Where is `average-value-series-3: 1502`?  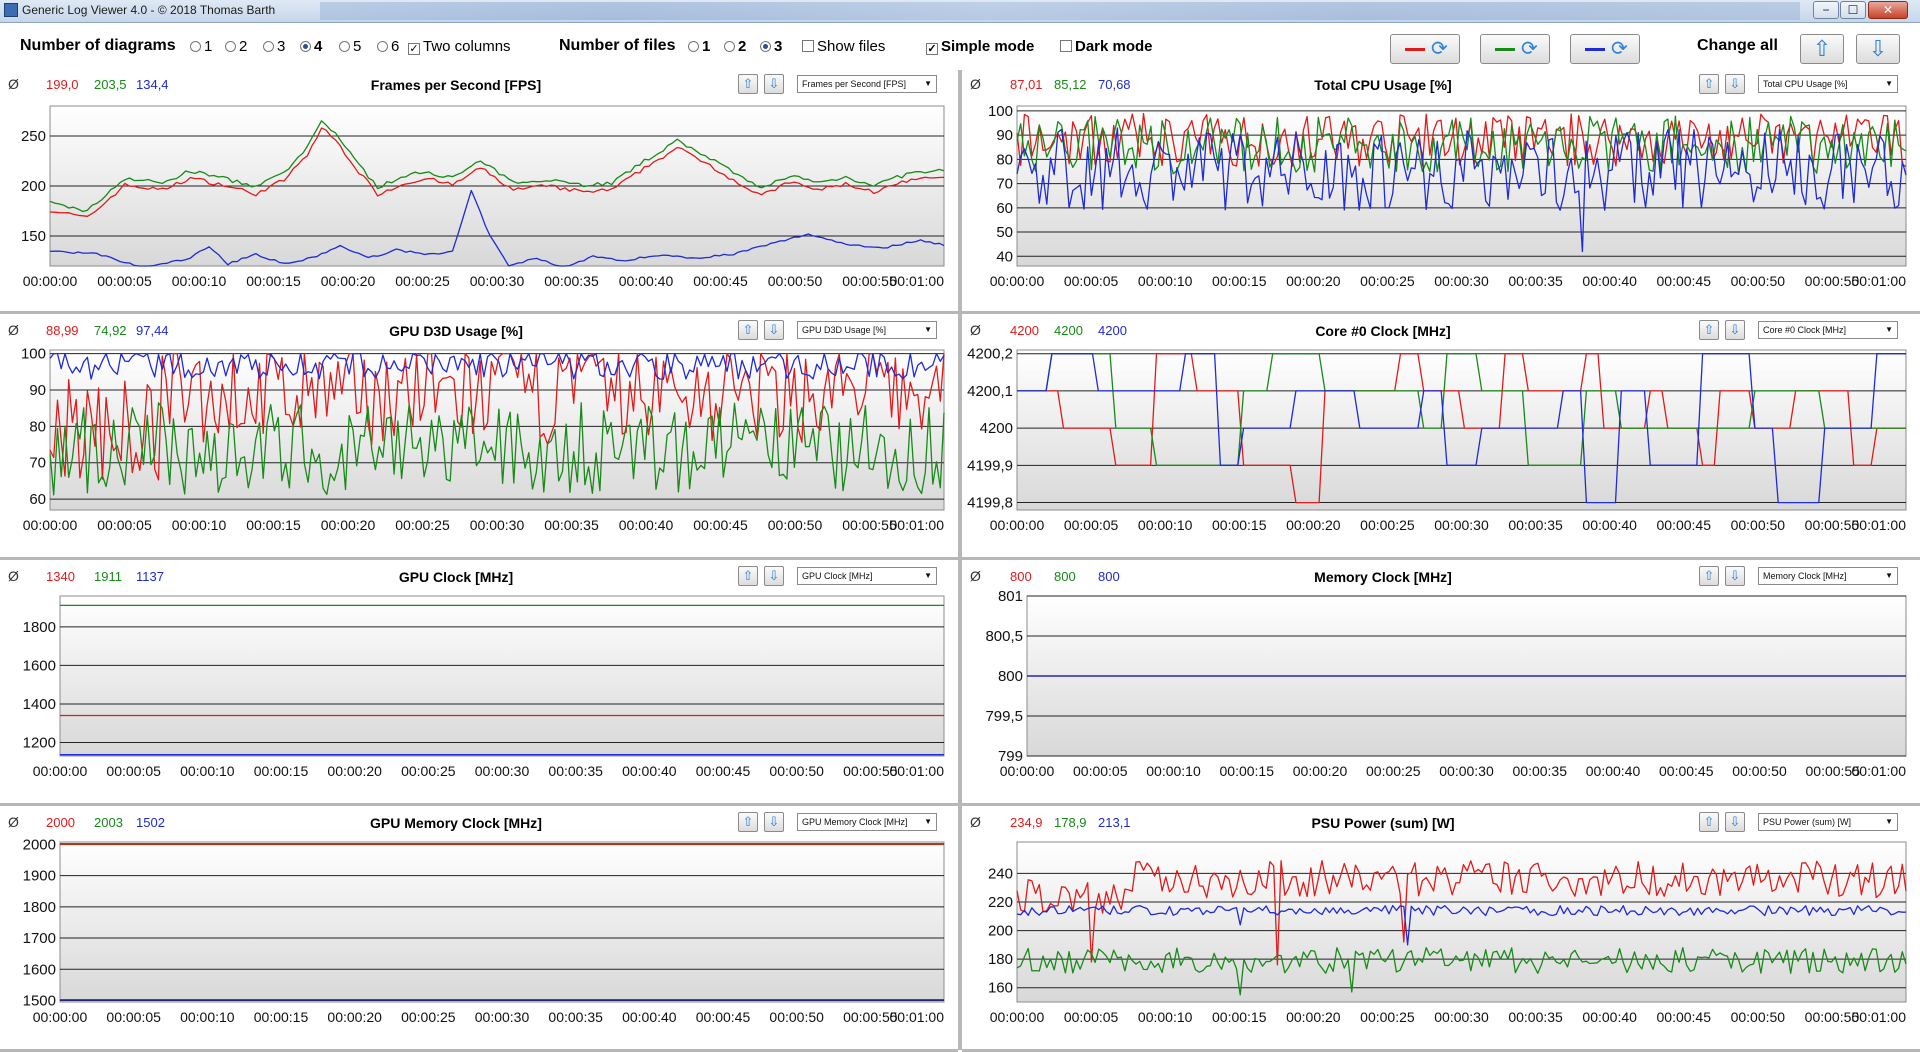 average-value-series-3: 1502 is located at coordinates (150, 822).